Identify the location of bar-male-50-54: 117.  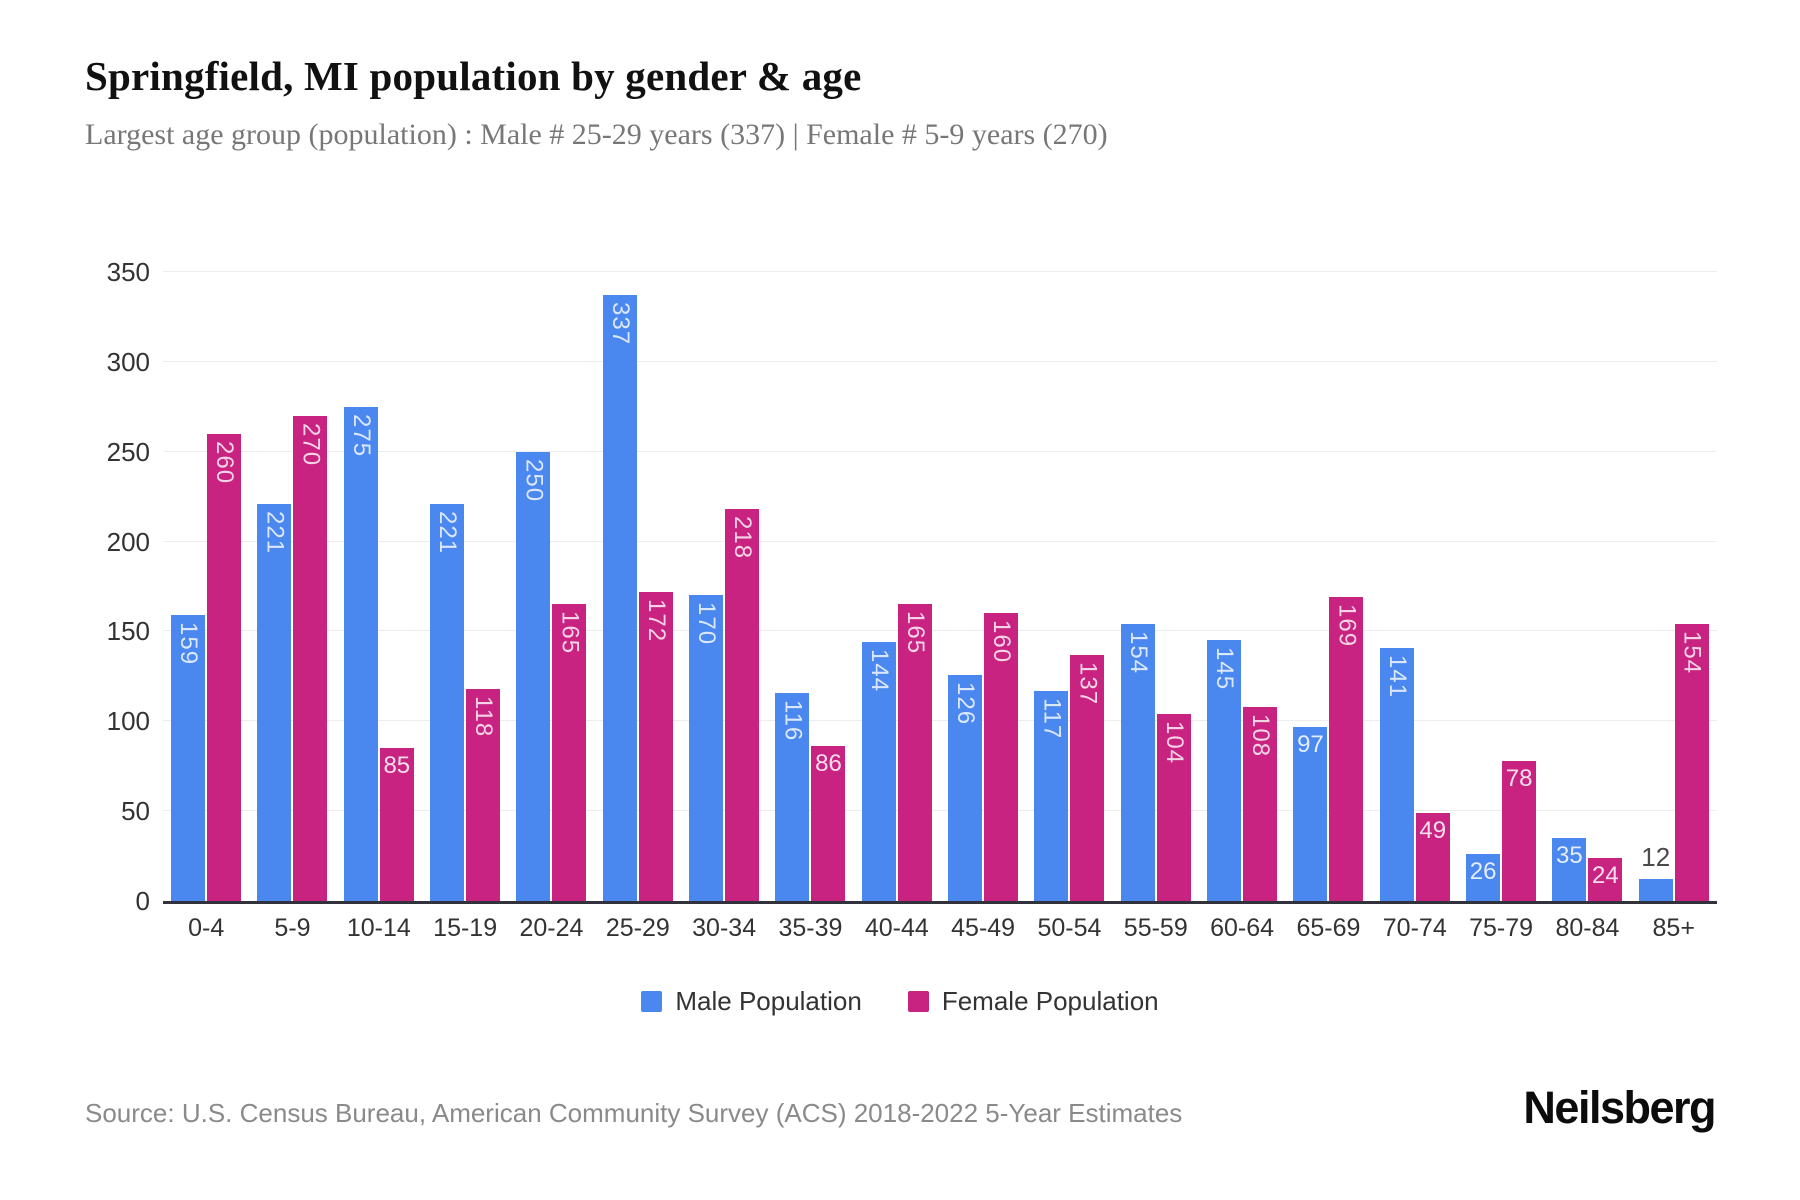
(1051, 796).